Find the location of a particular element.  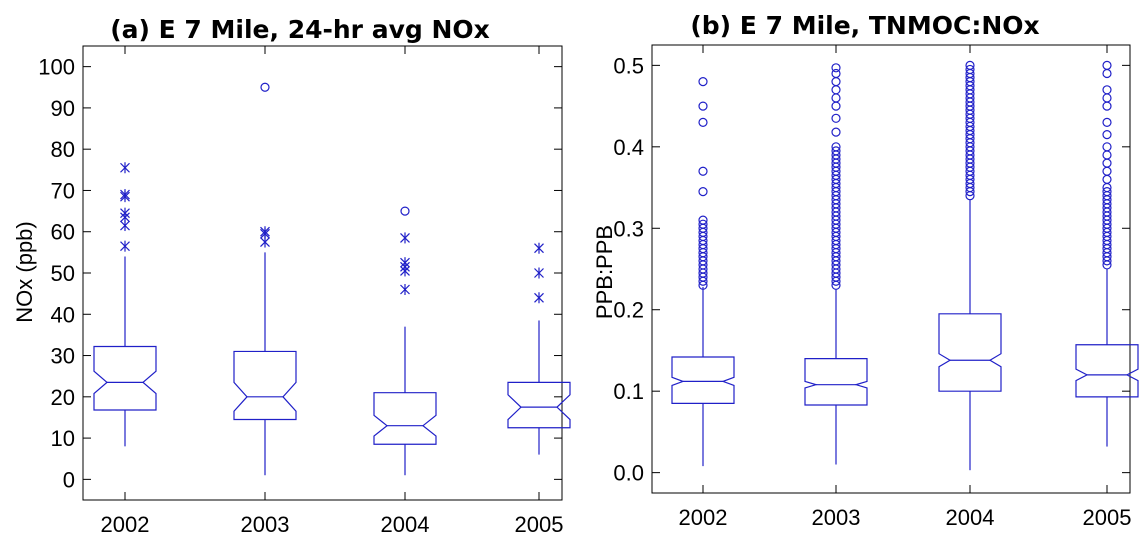

chart-a-y-tick-label: 90 is located at coordinates (63, 108).